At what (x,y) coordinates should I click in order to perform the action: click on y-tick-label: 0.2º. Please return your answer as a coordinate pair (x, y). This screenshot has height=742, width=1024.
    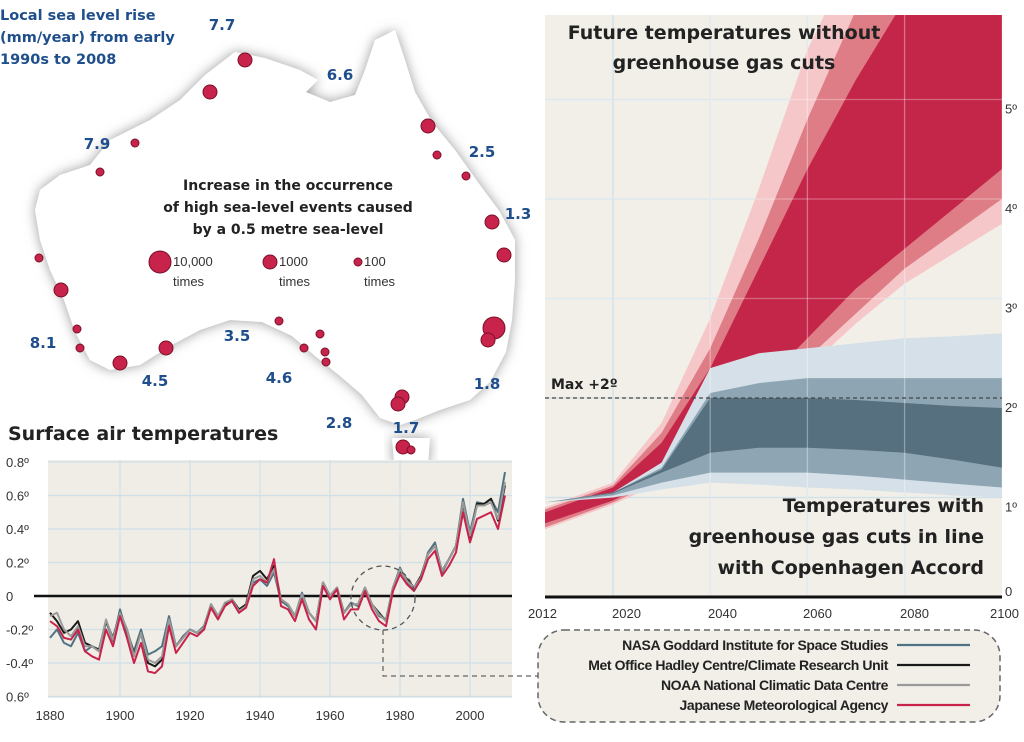
    Looking at the image, I should click on (17, 563).